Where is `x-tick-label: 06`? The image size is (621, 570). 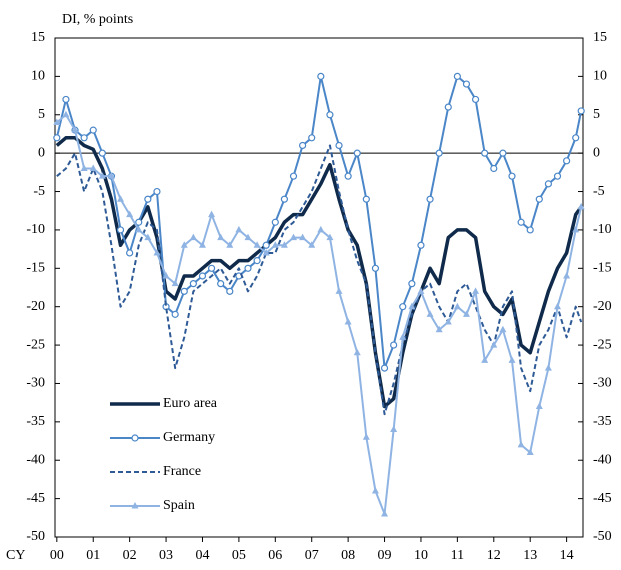
x-tick-label: 06 is located at coordinates (275, 555).